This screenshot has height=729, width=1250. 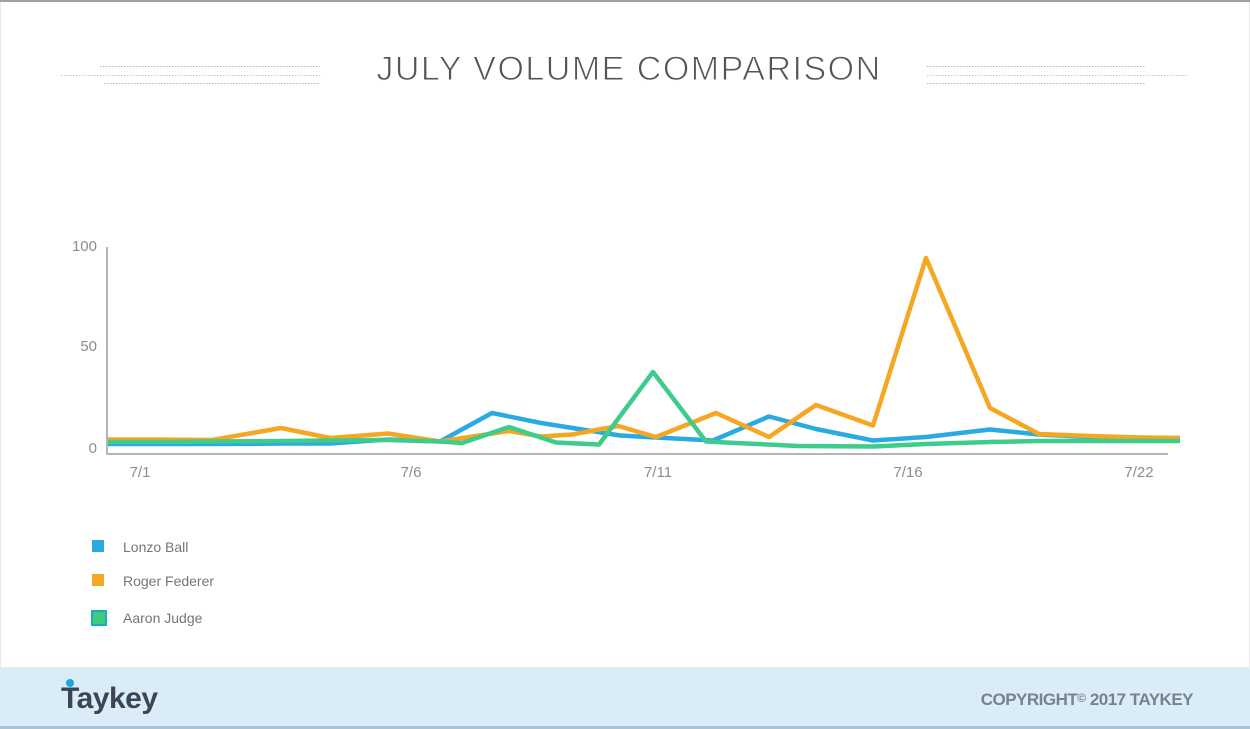 I want to click on svg-text: 0, so click(x=93, y=448).